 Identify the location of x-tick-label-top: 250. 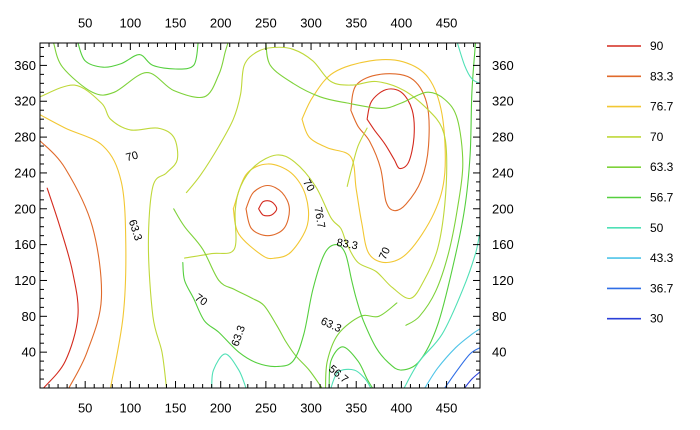
(266, 23).